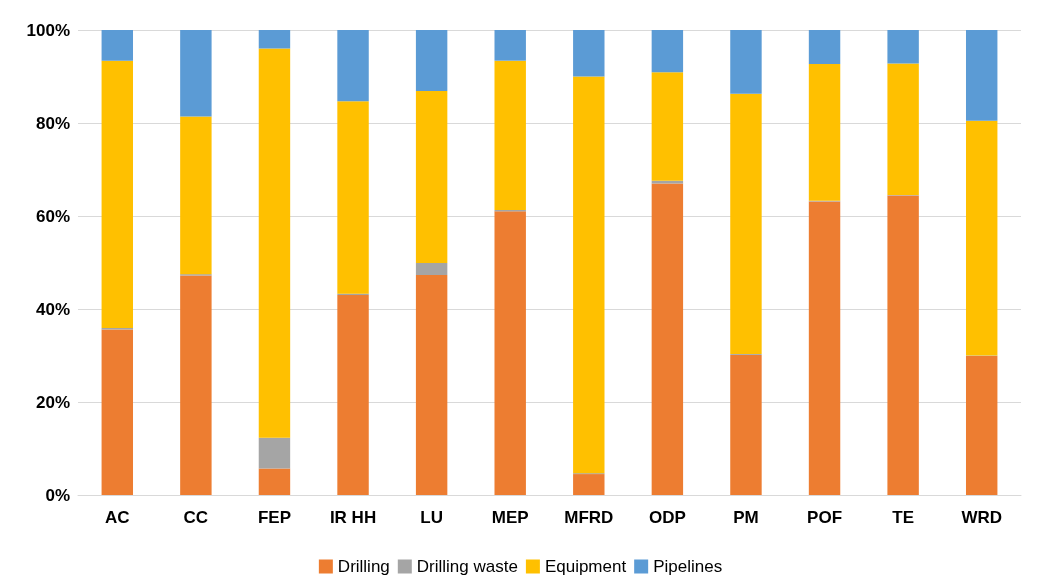  I want to click on legend-label: Equipment, so click(585, 566).